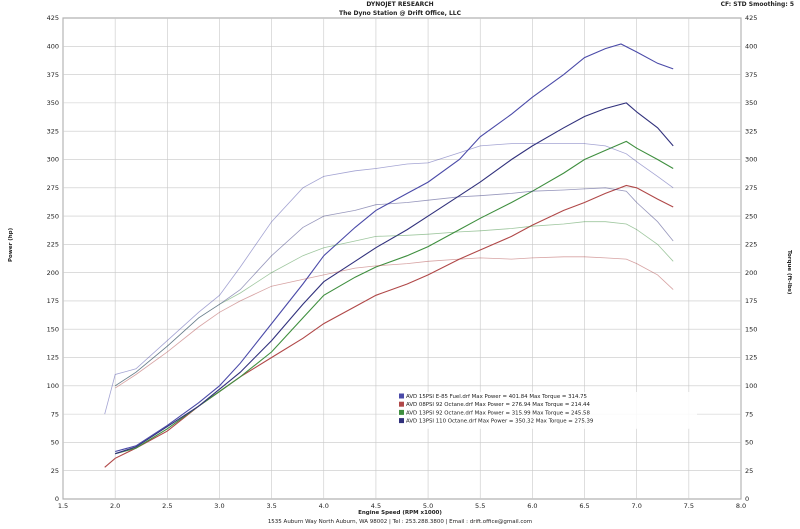  What do you see at coordinates (751, 160) in the screenshot?
I see `y-tick-label-right: 300` at bounding box center [751, 160].